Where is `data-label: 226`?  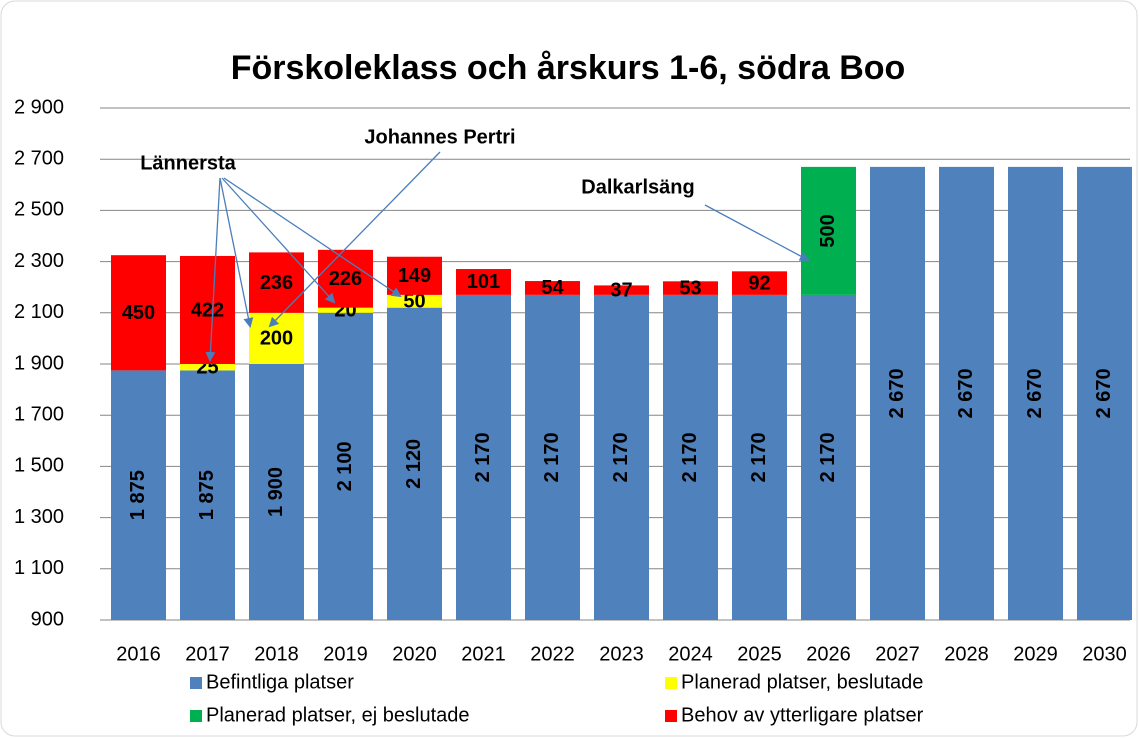 data-label: 226 is located at coordinates (345, 279).